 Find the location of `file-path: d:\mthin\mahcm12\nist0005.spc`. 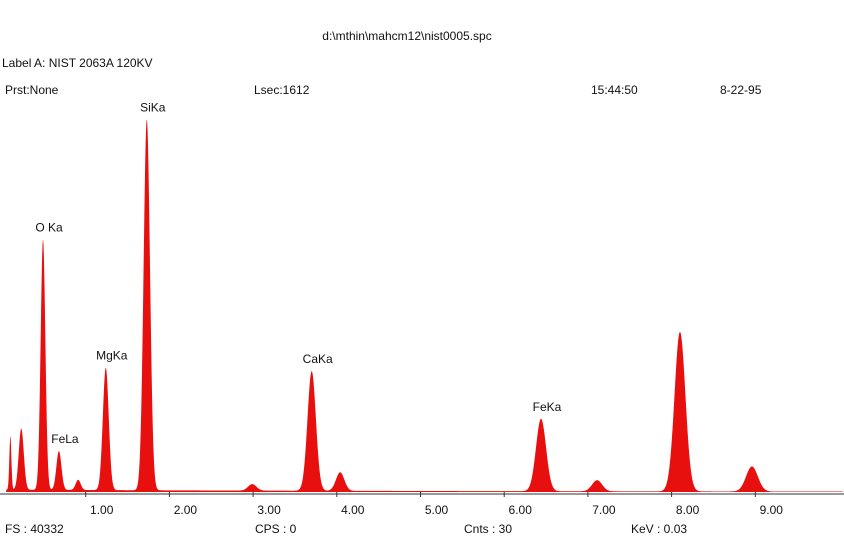

file-path: d:\mthin\mahcm12\nist0005.spc is located at coordinates (406, 36).